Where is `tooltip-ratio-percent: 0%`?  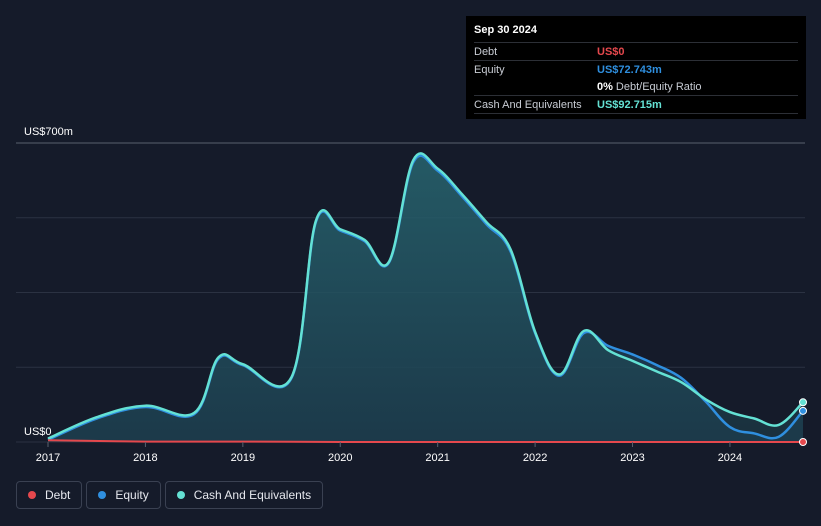
tooltip-ratio-percent: 0% is located at coordinates (605, 86).